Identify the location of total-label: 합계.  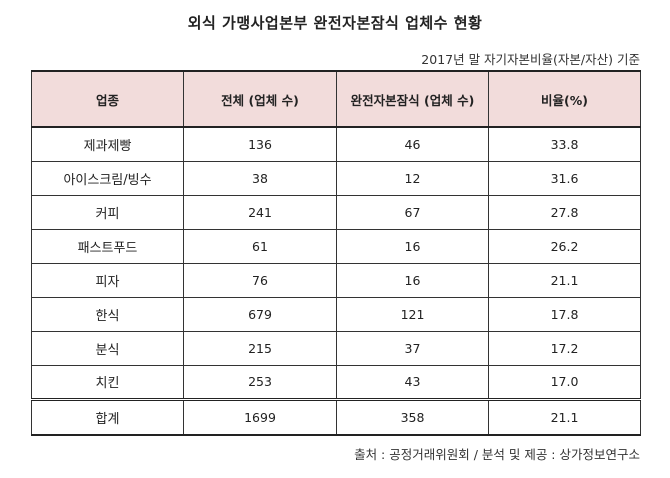
(107, 416).